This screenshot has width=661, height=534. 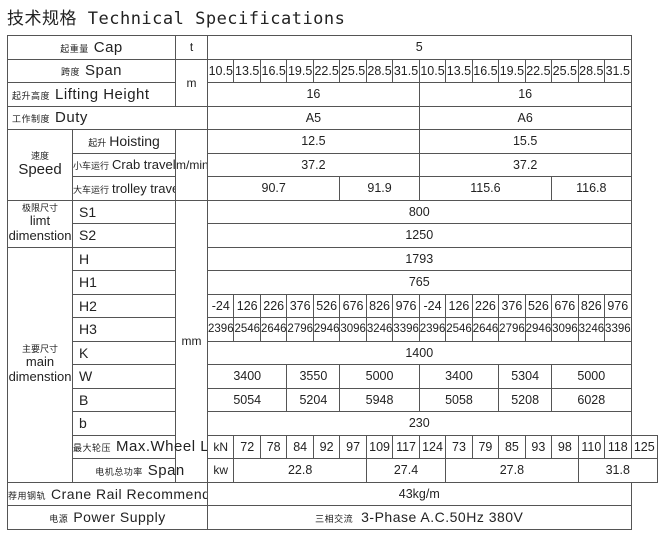 What do you see at coordinates (326, 70) in the screenshot?
I see `value-span: 22.5` at bounding box center [326, 70].